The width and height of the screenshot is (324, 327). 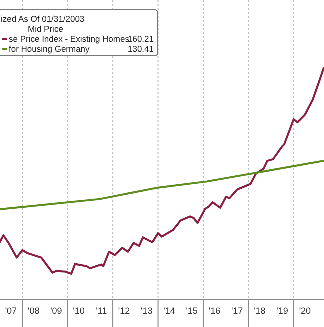 I want to click on x-tick-label: '12, so click(x=124, y=311).